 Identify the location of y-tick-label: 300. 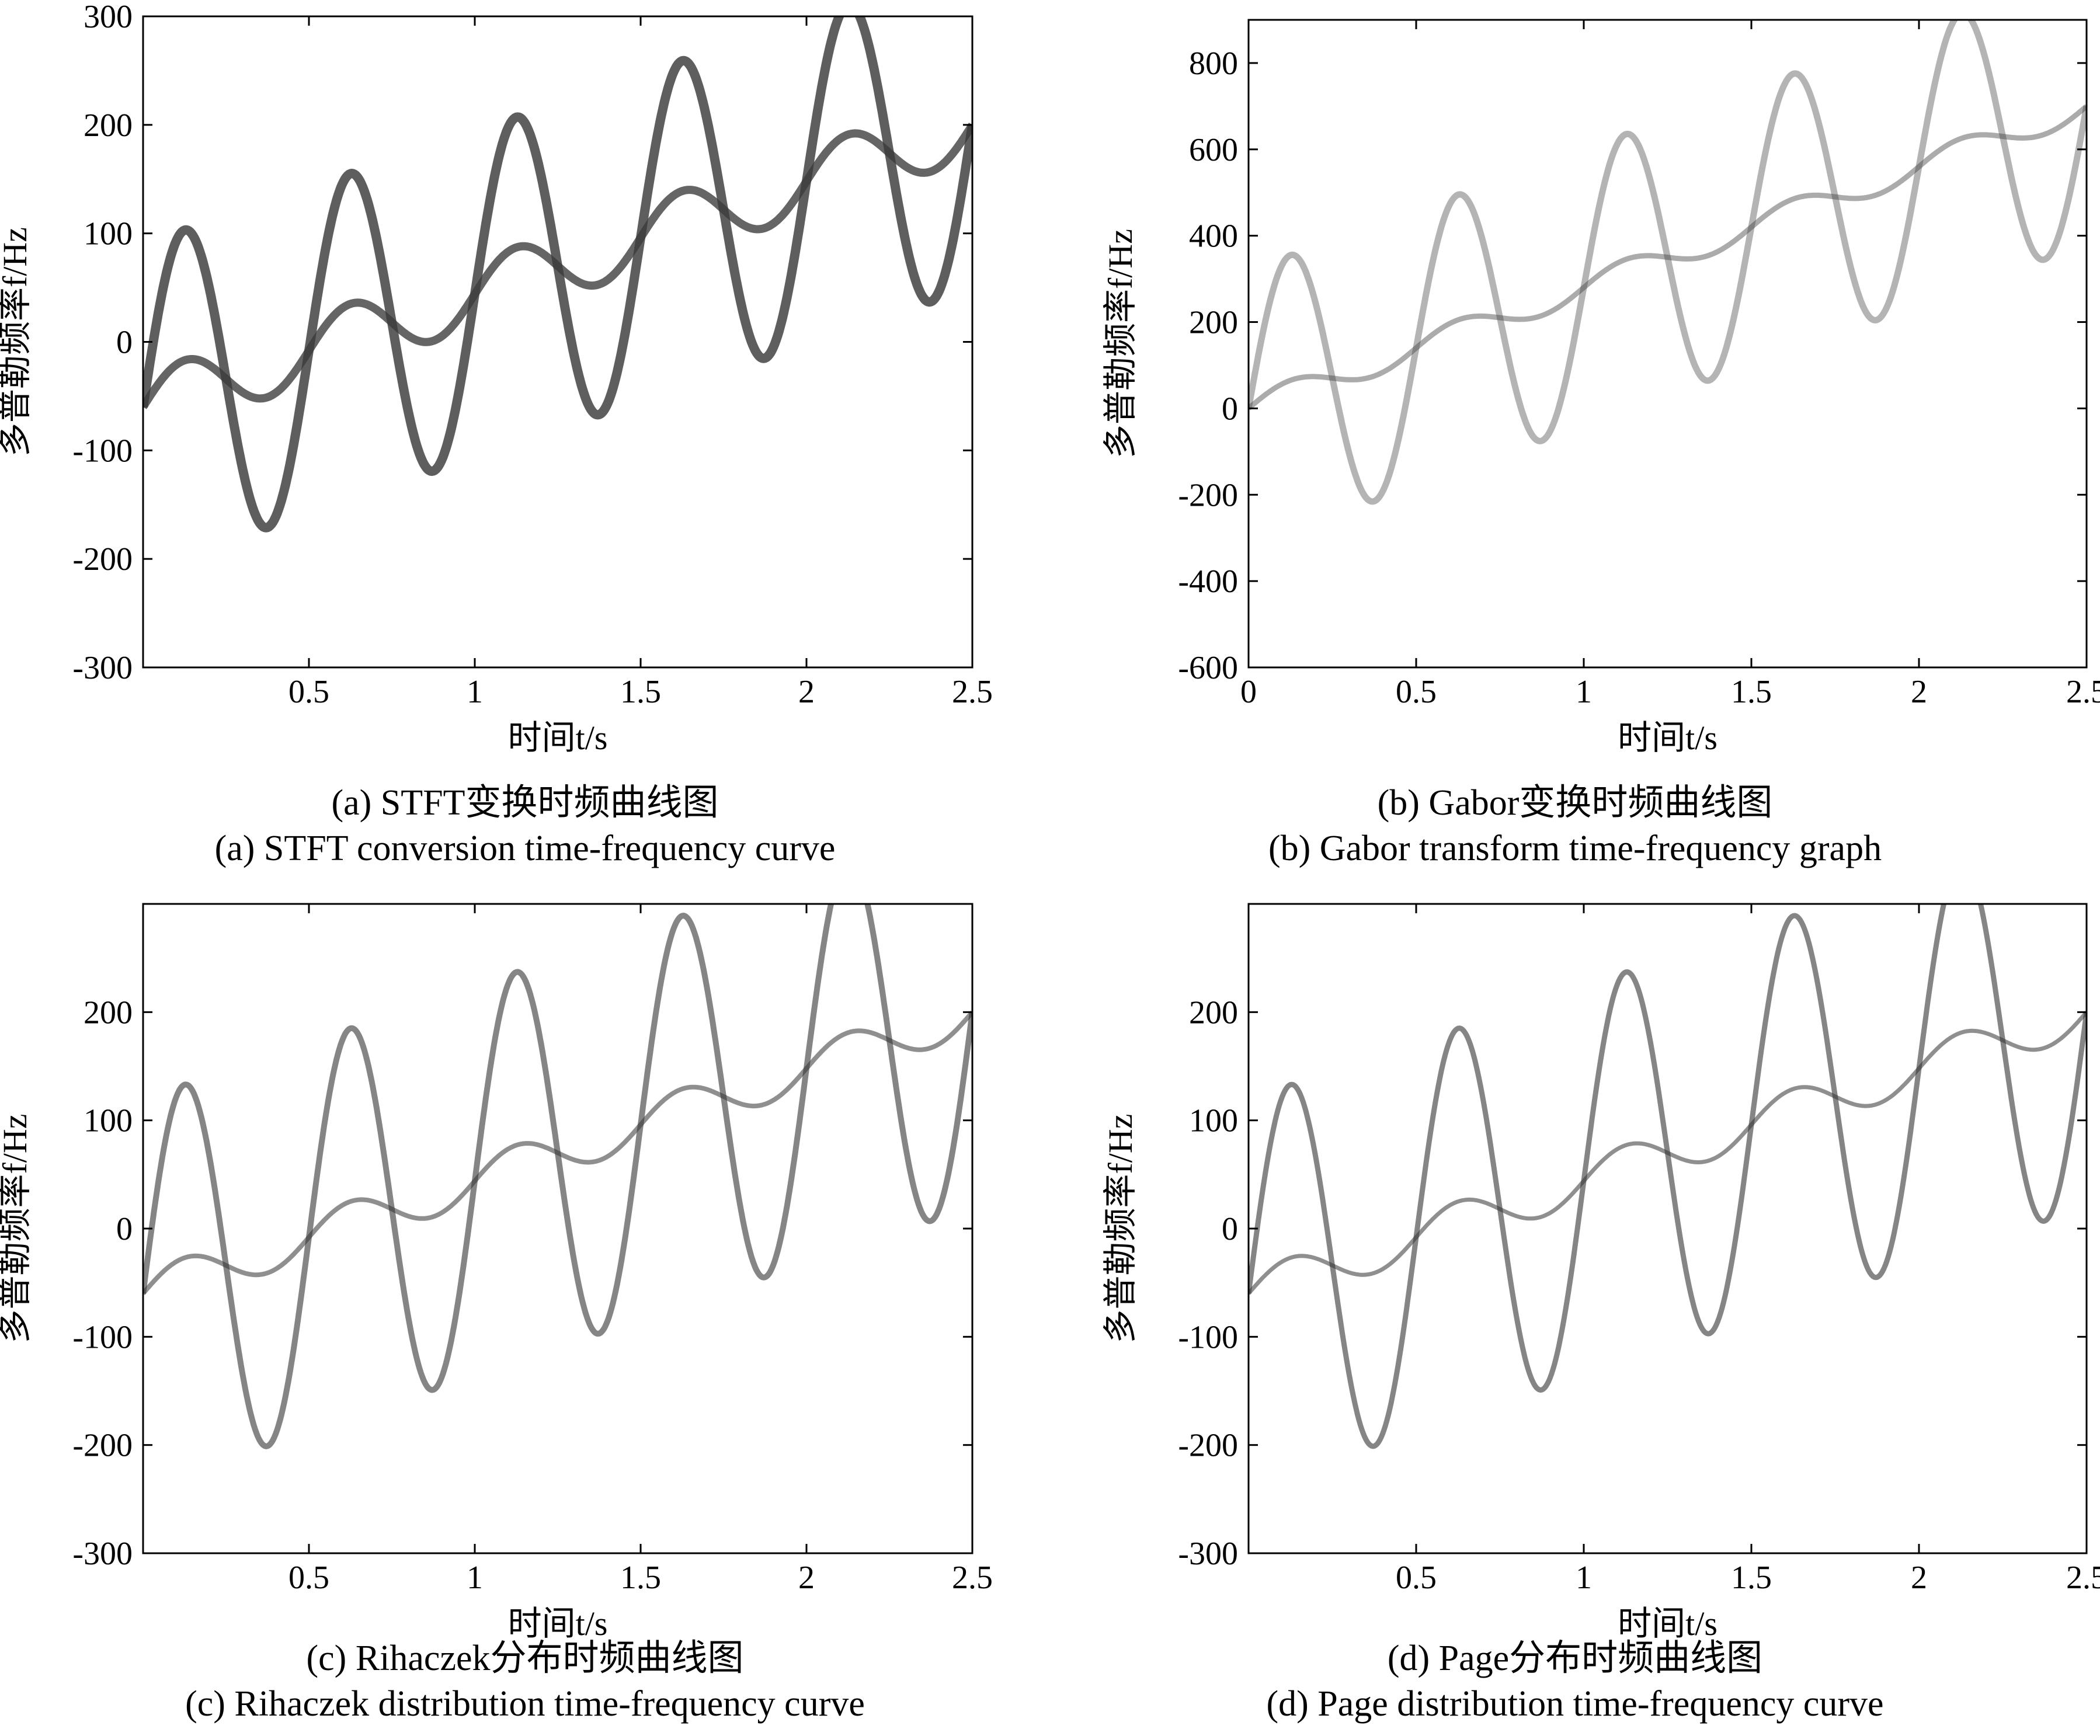
(108, 17).